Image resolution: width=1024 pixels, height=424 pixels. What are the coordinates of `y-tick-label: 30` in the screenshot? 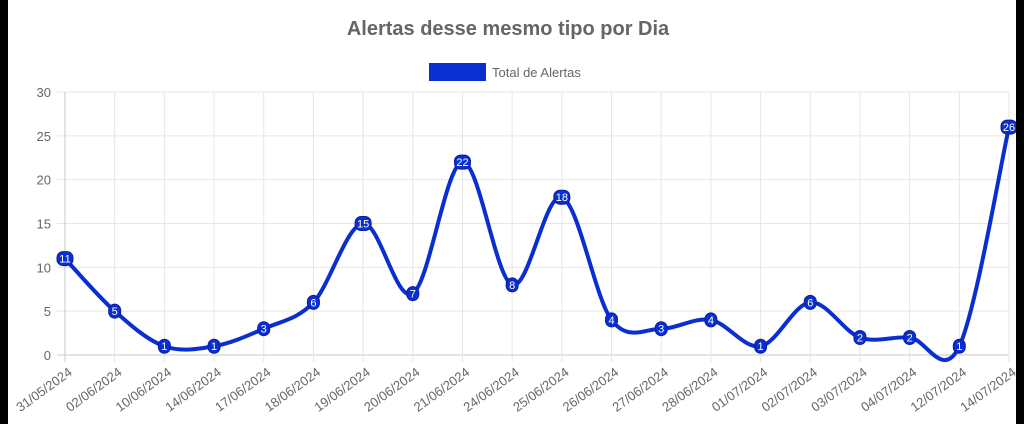 It's located at (44, 92).